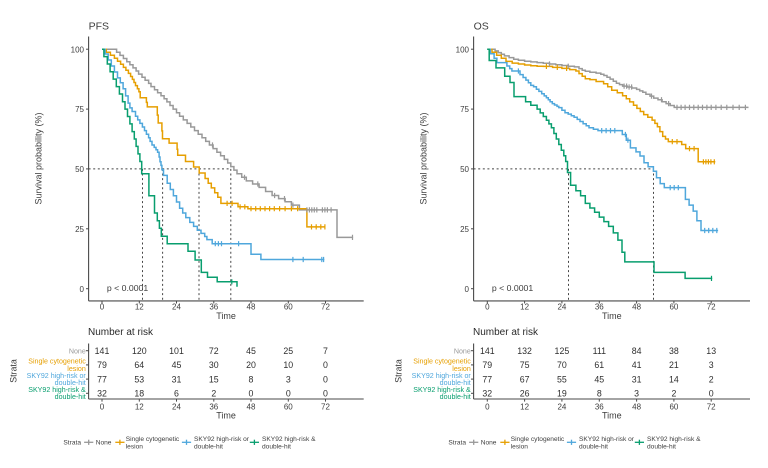 The image size is (768, 468). What do you see at coordinates (674, 379) in the screenshot?
I see `svg-text: 14` at bounding box center [674, 379].